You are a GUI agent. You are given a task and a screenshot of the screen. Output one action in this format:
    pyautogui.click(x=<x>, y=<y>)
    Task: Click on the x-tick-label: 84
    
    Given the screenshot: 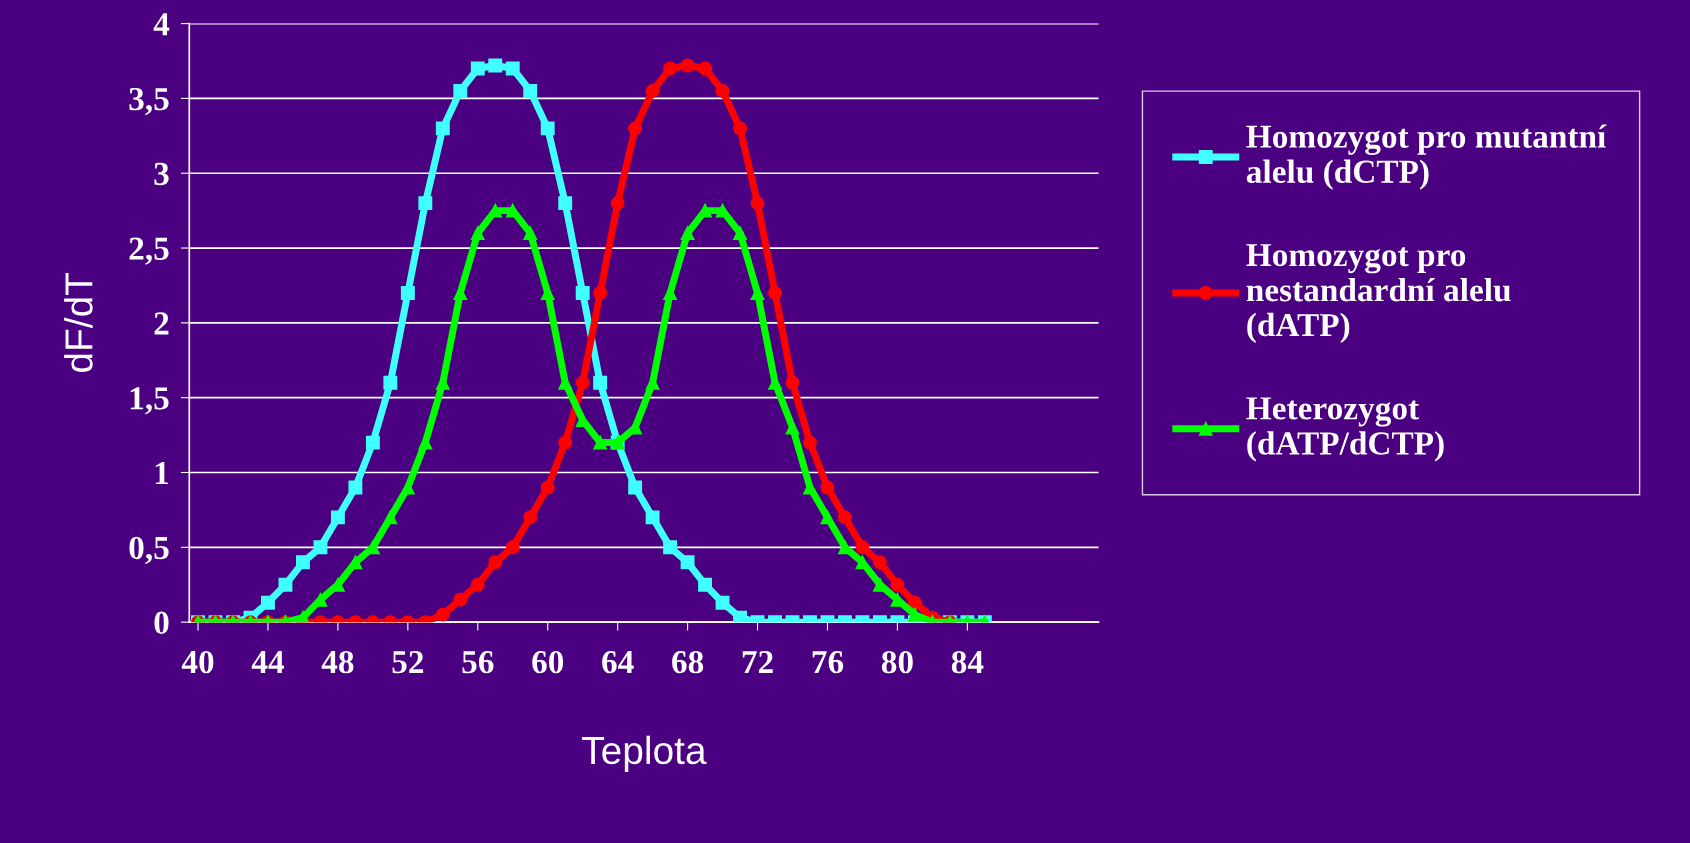 What is the action you would take?
    pyautogui.click(x=967, y=662)
    